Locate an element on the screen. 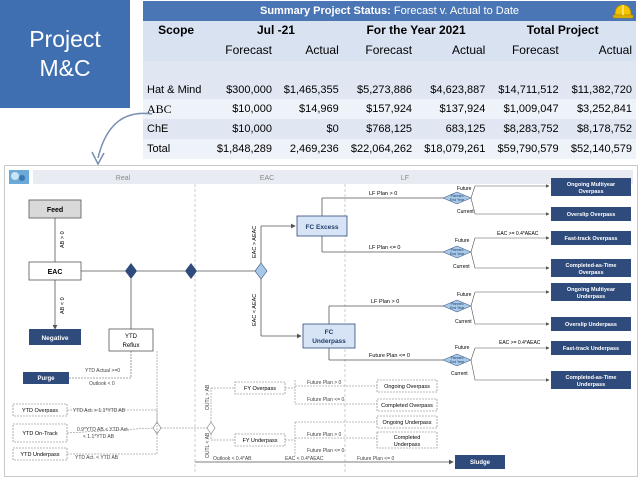 This screenshot has height=478, width=638. edge-label: EAC >= 0.4*AEAC is located at coordinates (518, 234).